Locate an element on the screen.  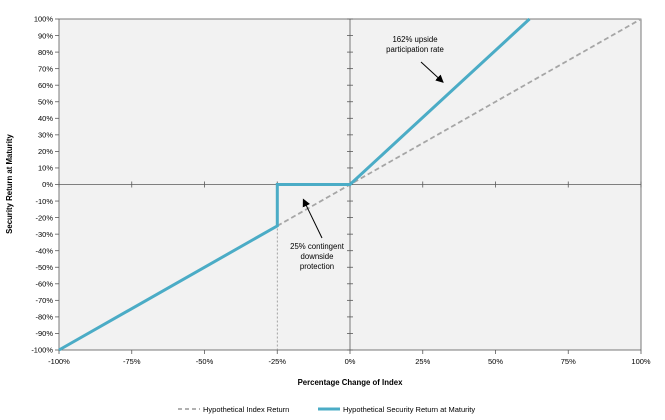
x-tick-label: 75% is located at coordinates (568, 361).